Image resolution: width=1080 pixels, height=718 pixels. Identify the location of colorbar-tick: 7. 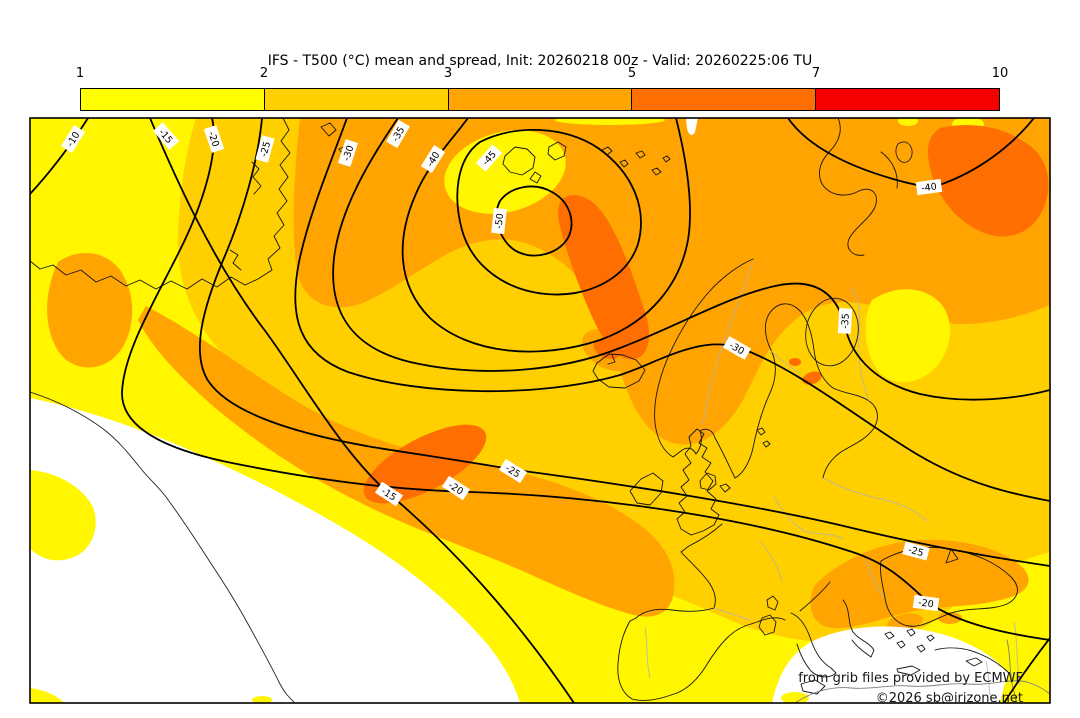
(816, 73).